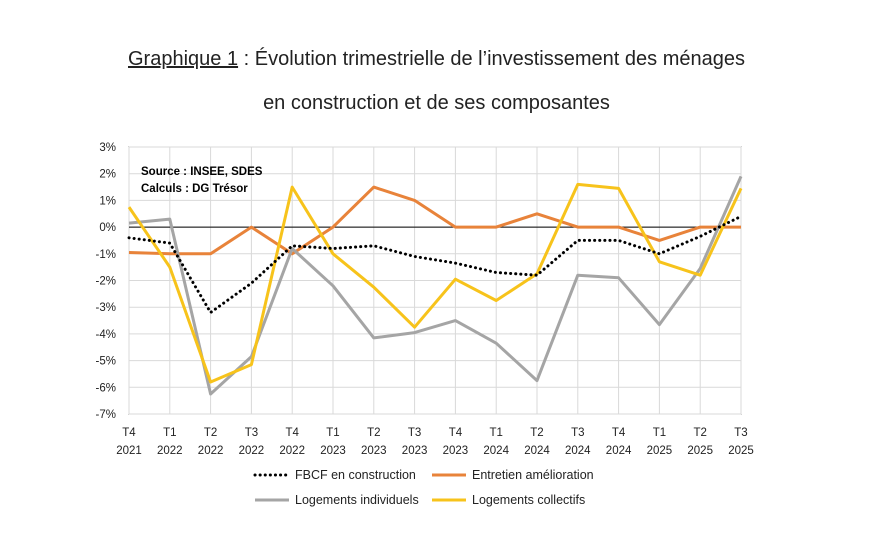  Describe the element at coordinates (106, 335) in the screenshot. I see `y-tick-label: -4%` at that location.